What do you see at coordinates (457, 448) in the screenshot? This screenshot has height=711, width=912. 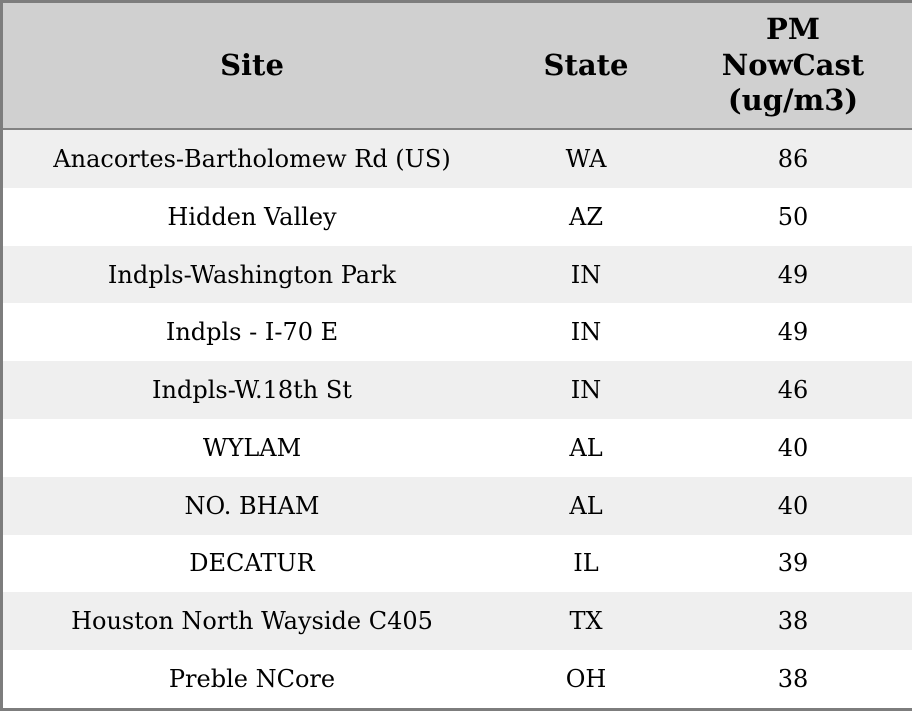 I see `table-row: WYLAM AL 40` at bounding box center [457, 448].